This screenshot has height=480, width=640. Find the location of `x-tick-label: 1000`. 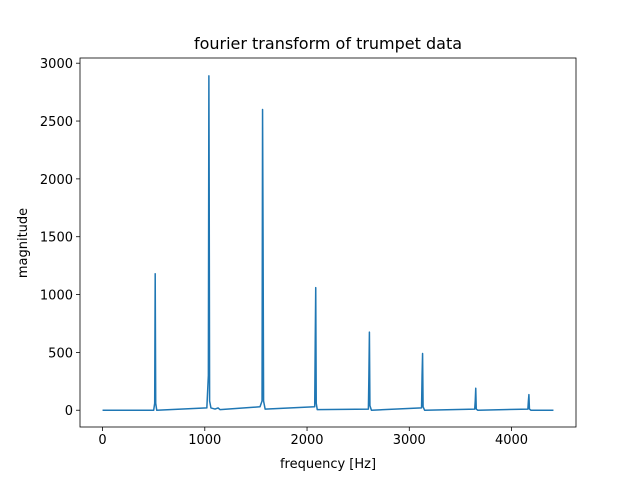

x-tick-label: 1000 is located at coordinates (204, 440).